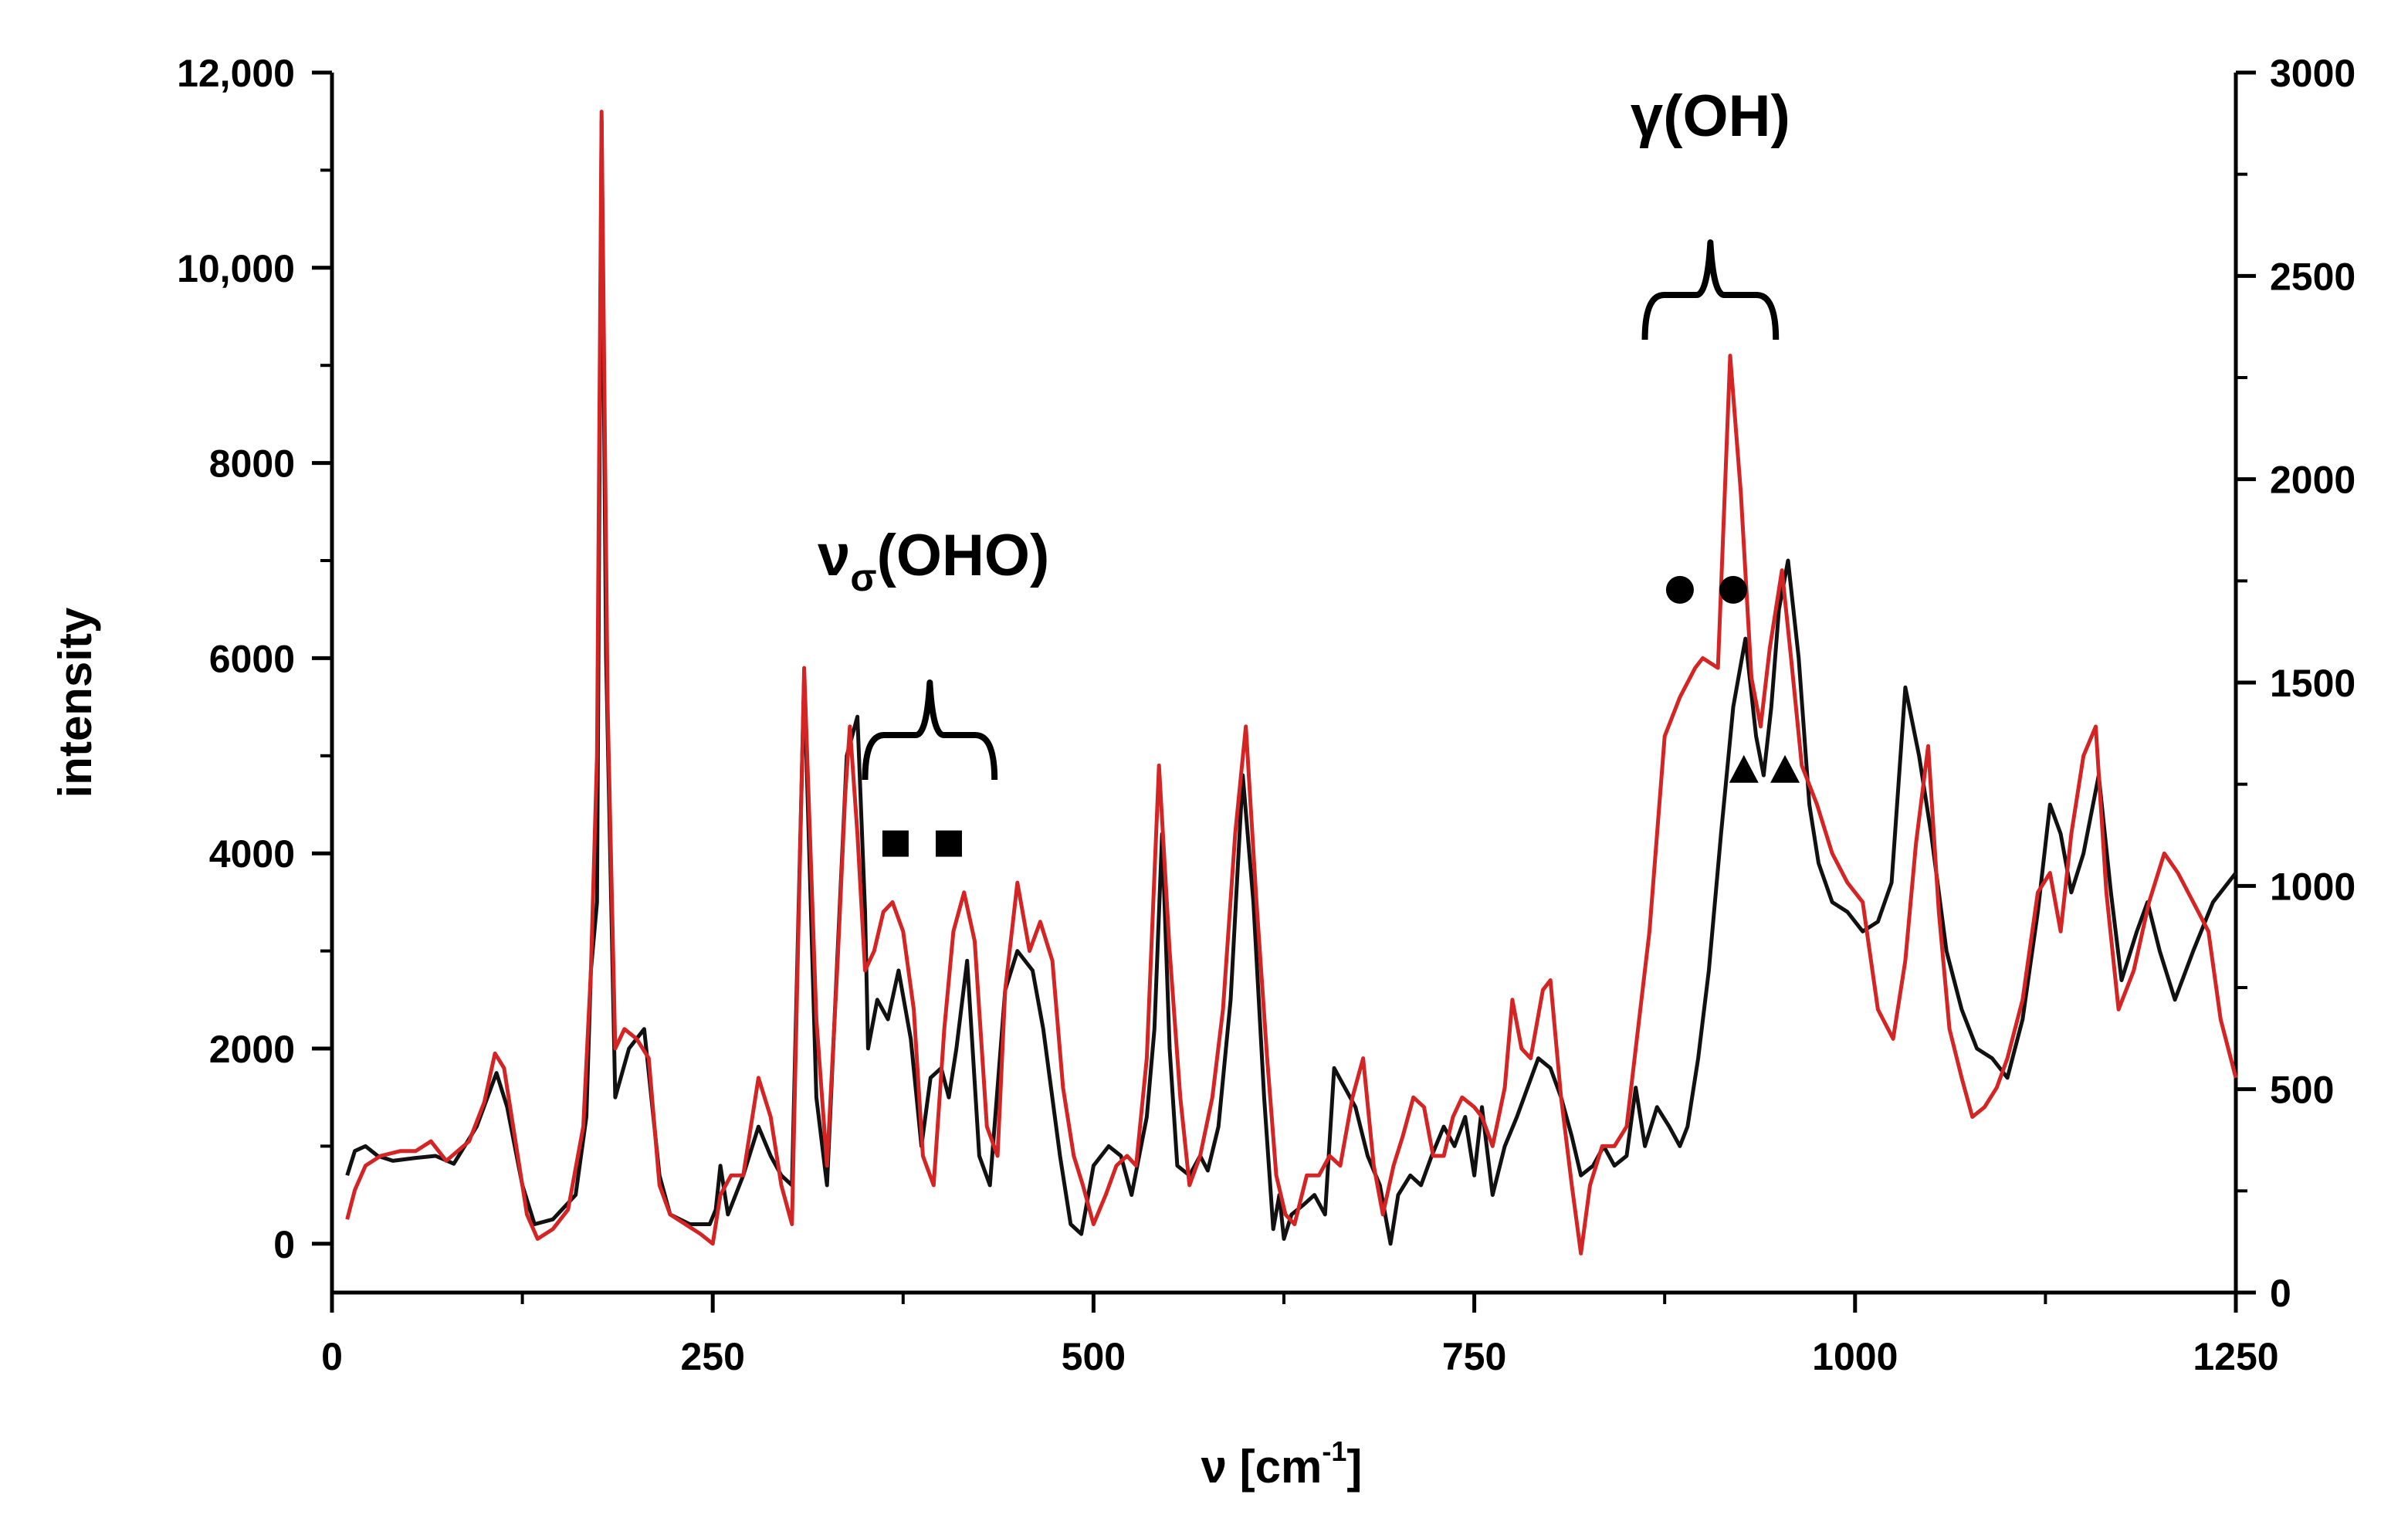  What do you see at coordinates (1474, 1356) in the screenshot?
I see `x-tick-label: 750` at bounding box center [1474, 1356].